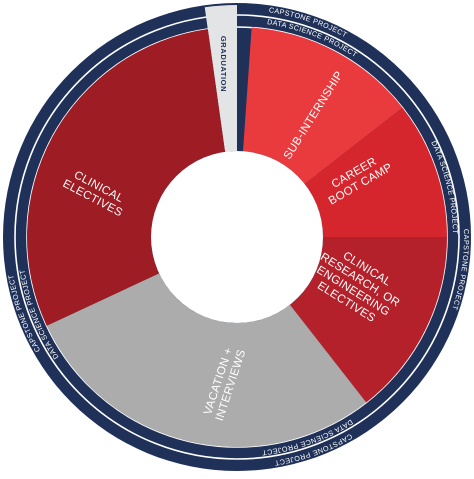  I want to click on segment-clinical-research, so click(368, 320).